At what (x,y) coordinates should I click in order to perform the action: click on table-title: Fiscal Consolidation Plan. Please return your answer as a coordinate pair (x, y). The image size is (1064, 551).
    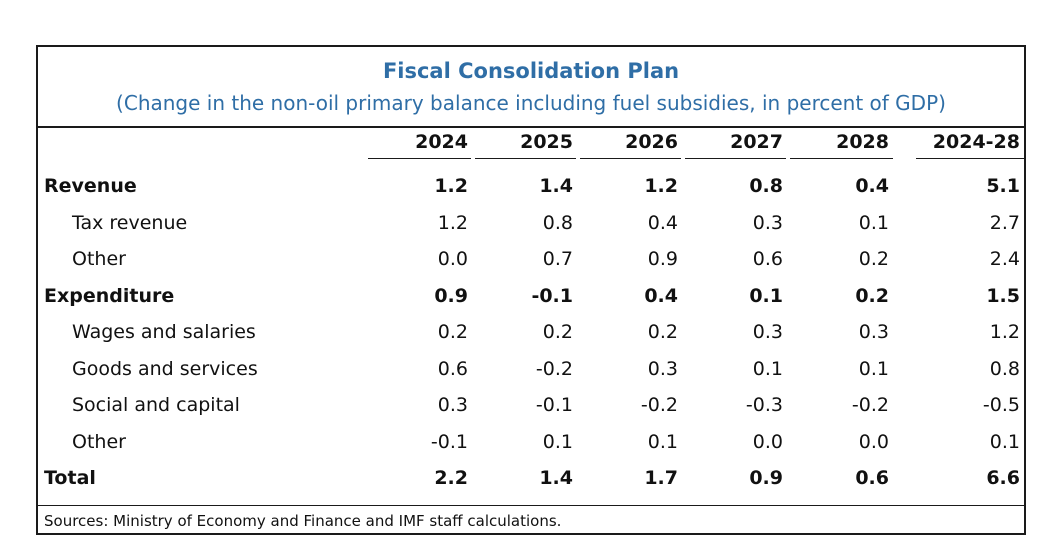
    Looking at the image, I should click on (531, 71).